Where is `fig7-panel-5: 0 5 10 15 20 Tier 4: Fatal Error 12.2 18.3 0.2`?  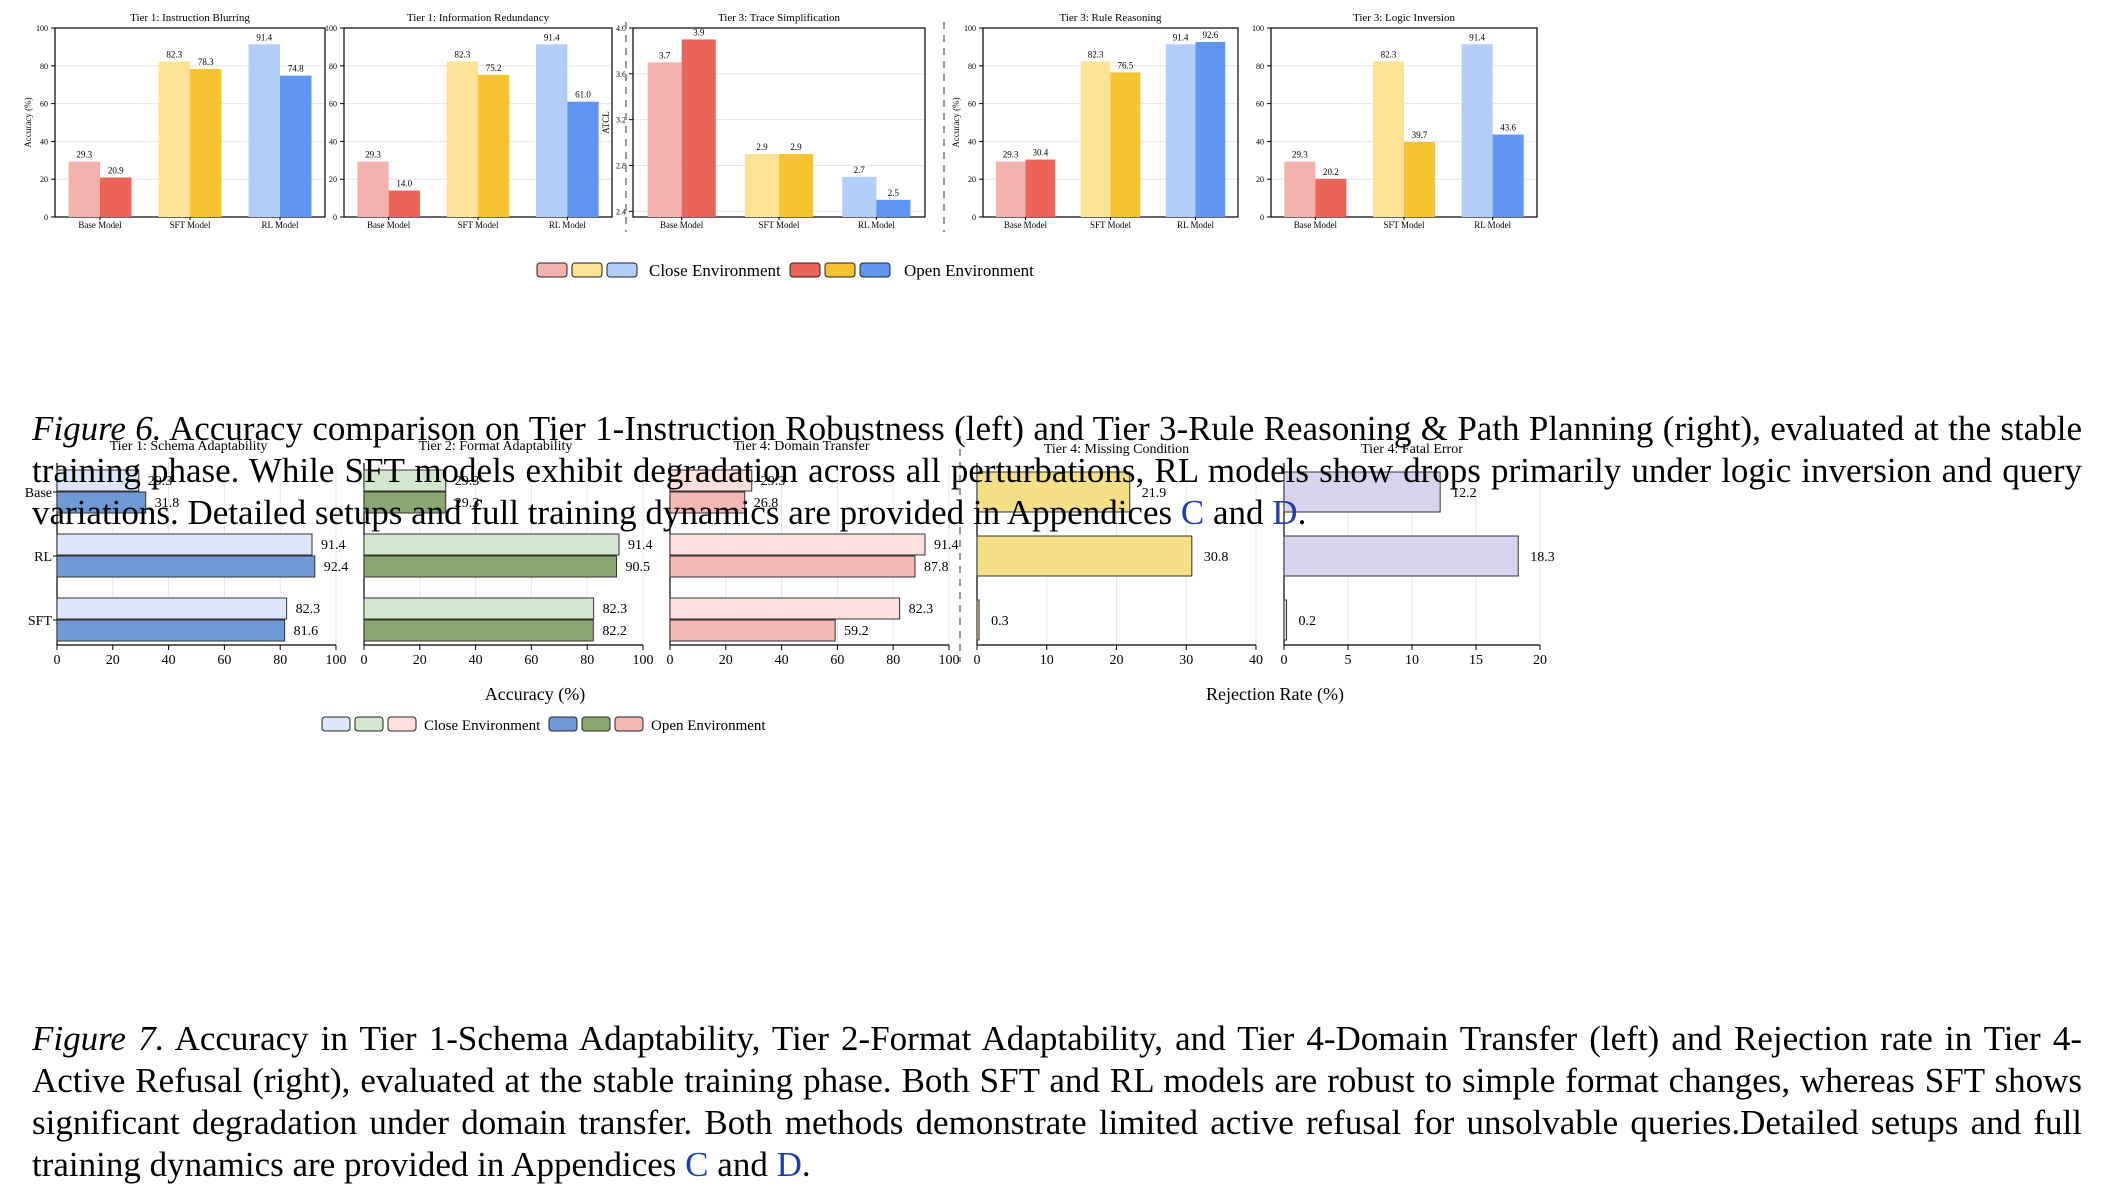 fig7-panel-5: 0 5 10 15 20 Tier 4: Fatal Error 12.2 18.3 0.2 is located at coordinates (1418, 555).